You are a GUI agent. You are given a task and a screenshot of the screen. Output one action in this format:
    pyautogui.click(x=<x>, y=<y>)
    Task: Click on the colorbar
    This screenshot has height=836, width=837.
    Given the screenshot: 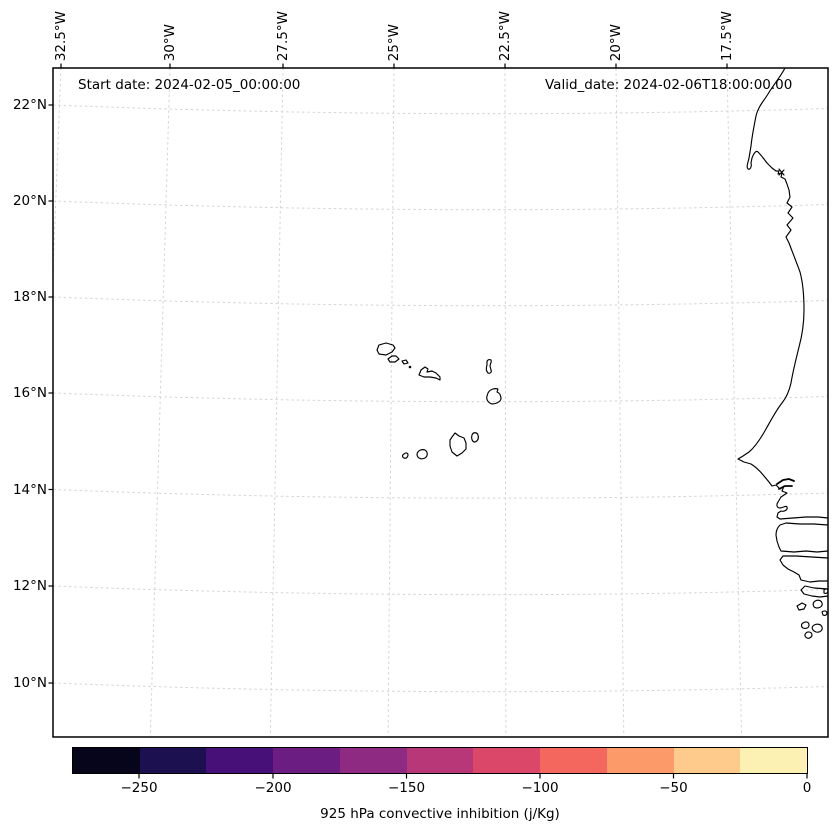 What is the action you would take?
    pyautogui.click(x=440, y=760)
    